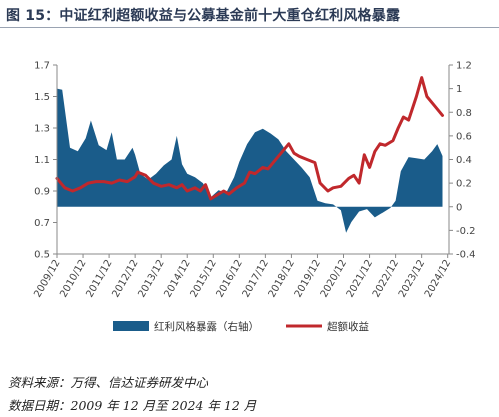 This screenshot has width=499, height=417. I want to click on left-tick-label: 0.5, so click(42, 255).